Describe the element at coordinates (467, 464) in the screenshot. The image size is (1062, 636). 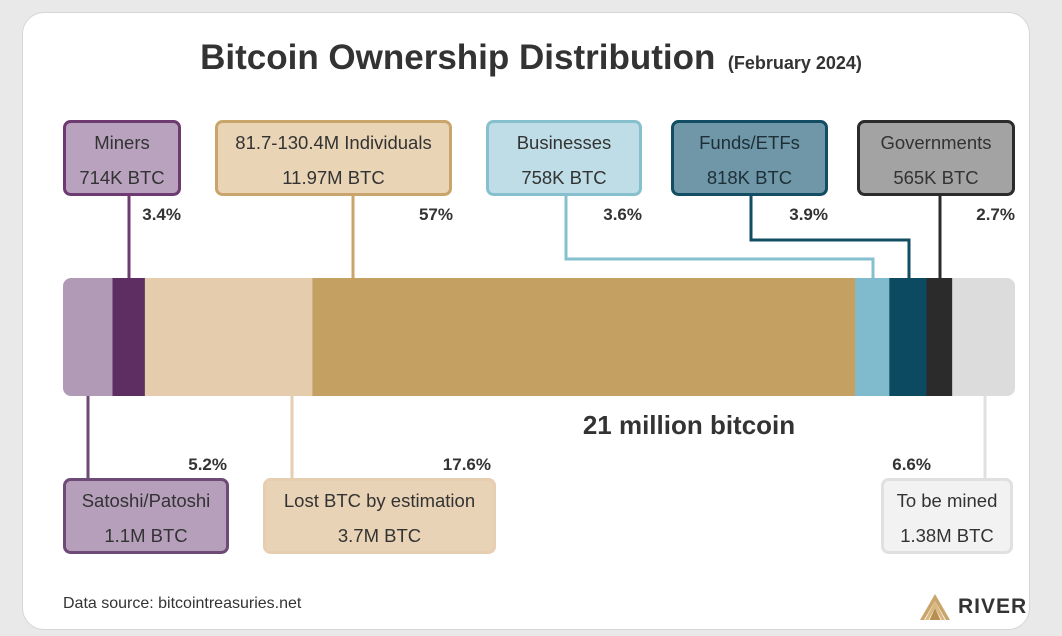
I see `segment-percent-lost-btc-by-estimation: 17.6%` at that location.